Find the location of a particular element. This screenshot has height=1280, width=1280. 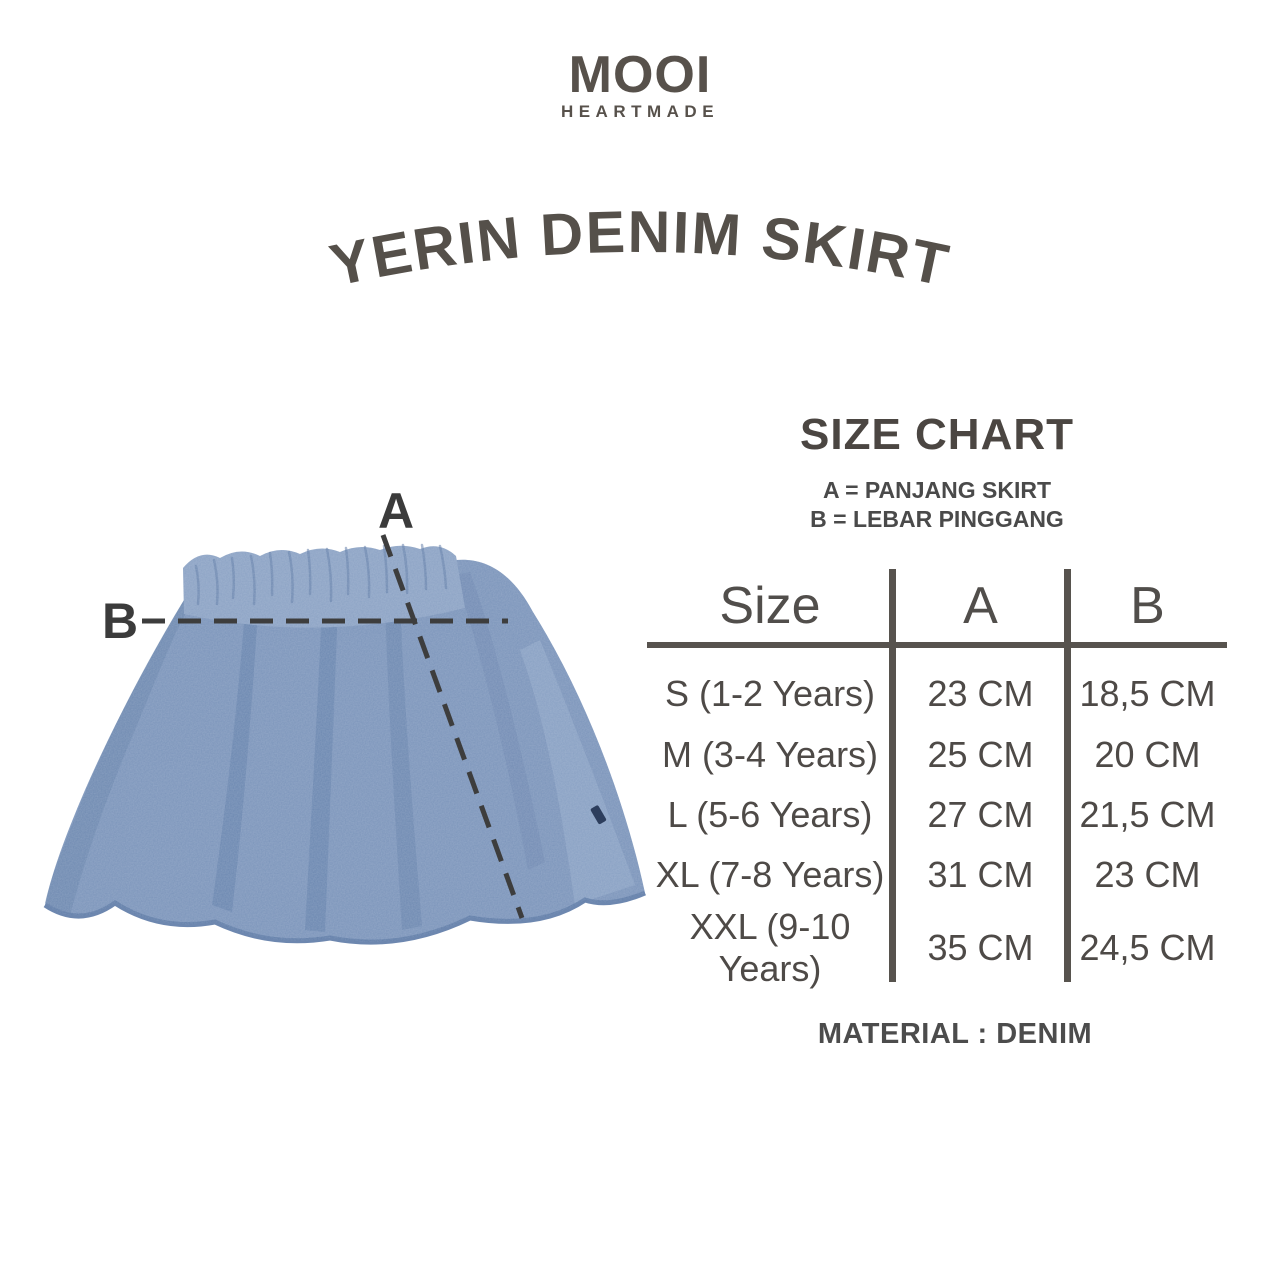

header-a: A is located at coordinates (980, 605).